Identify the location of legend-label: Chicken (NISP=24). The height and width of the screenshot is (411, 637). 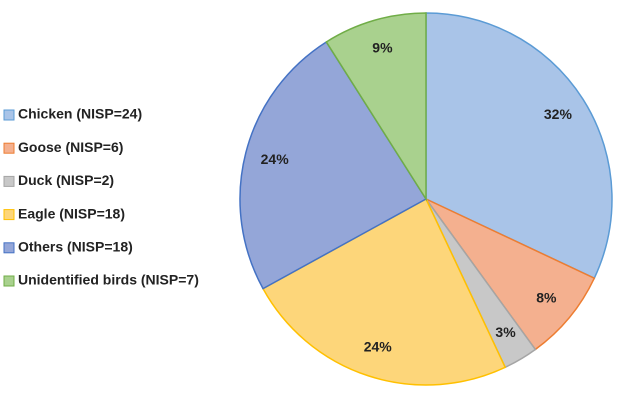
(80, 114).